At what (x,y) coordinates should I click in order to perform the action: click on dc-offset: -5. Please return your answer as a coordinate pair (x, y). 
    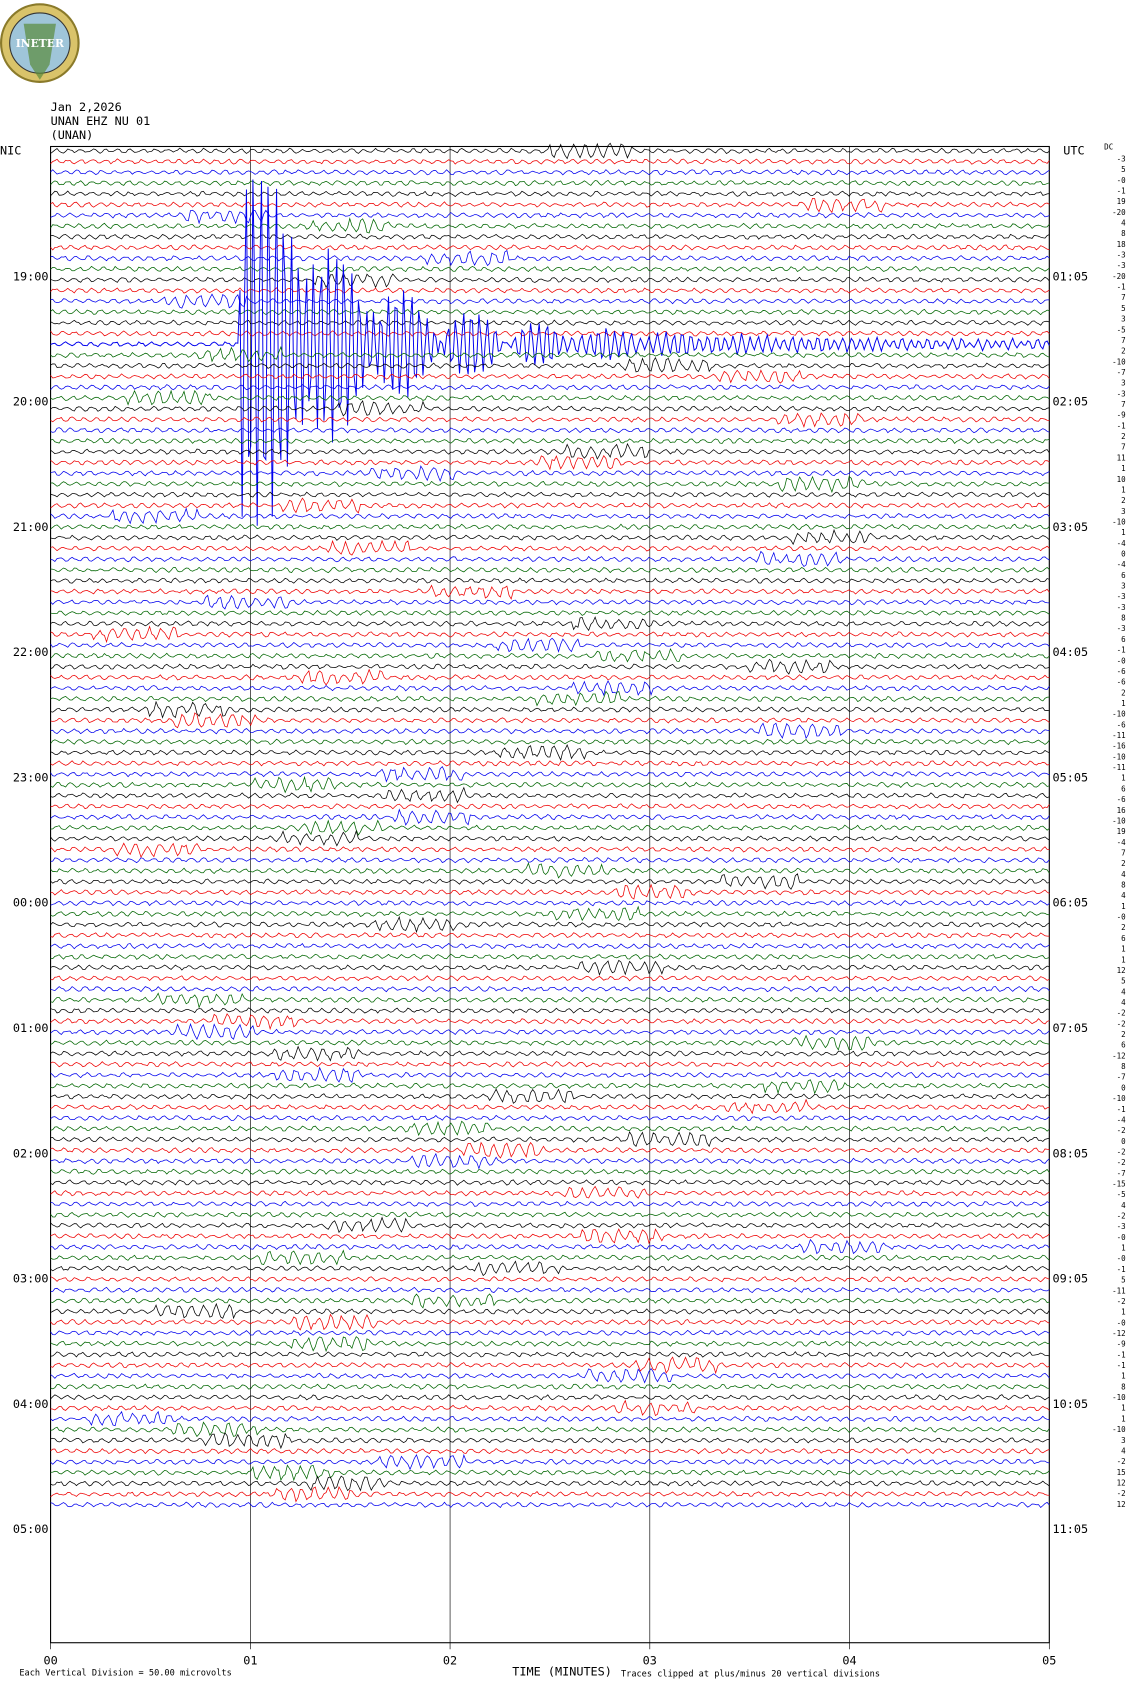
    Looking at the image, I should click on (1121, 329).